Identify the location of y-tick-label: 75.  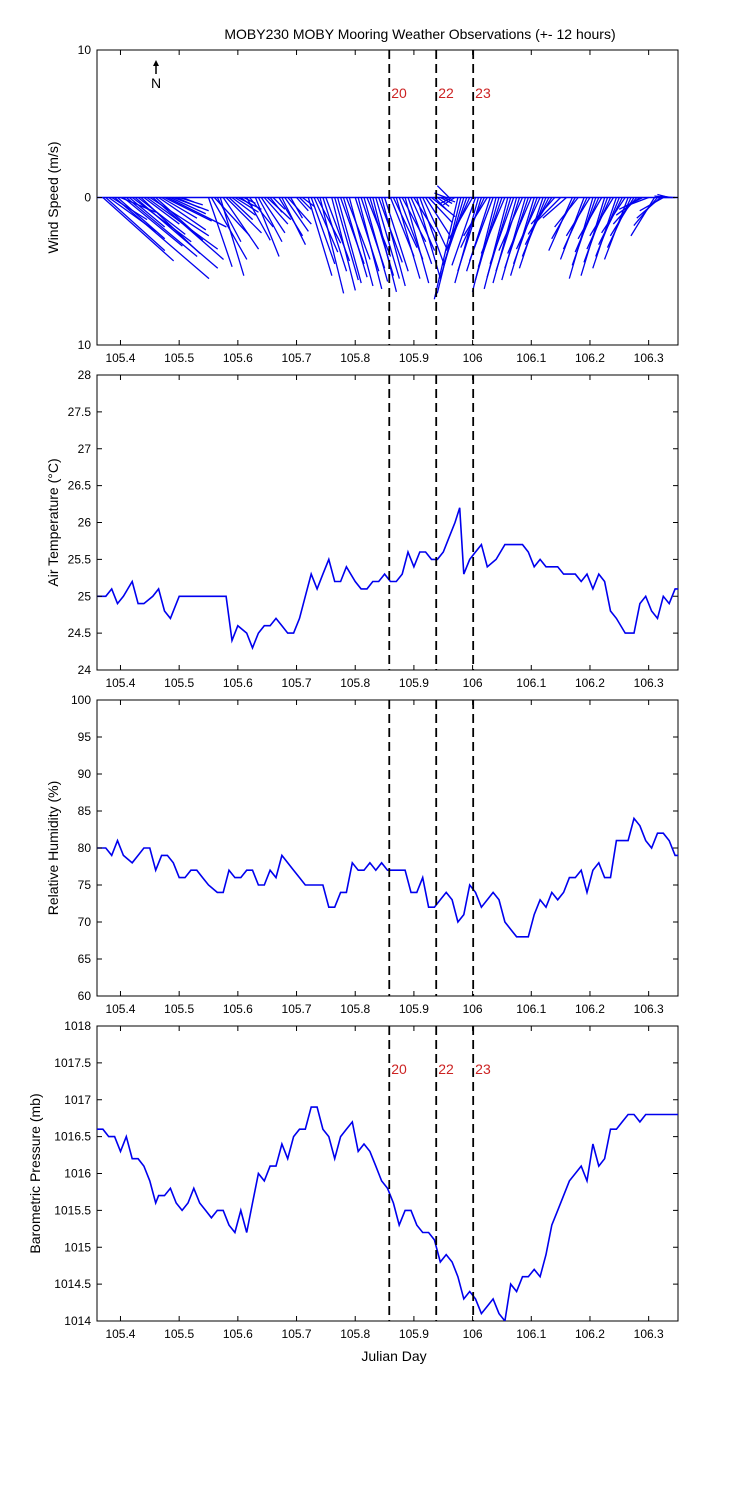
(85, 885).